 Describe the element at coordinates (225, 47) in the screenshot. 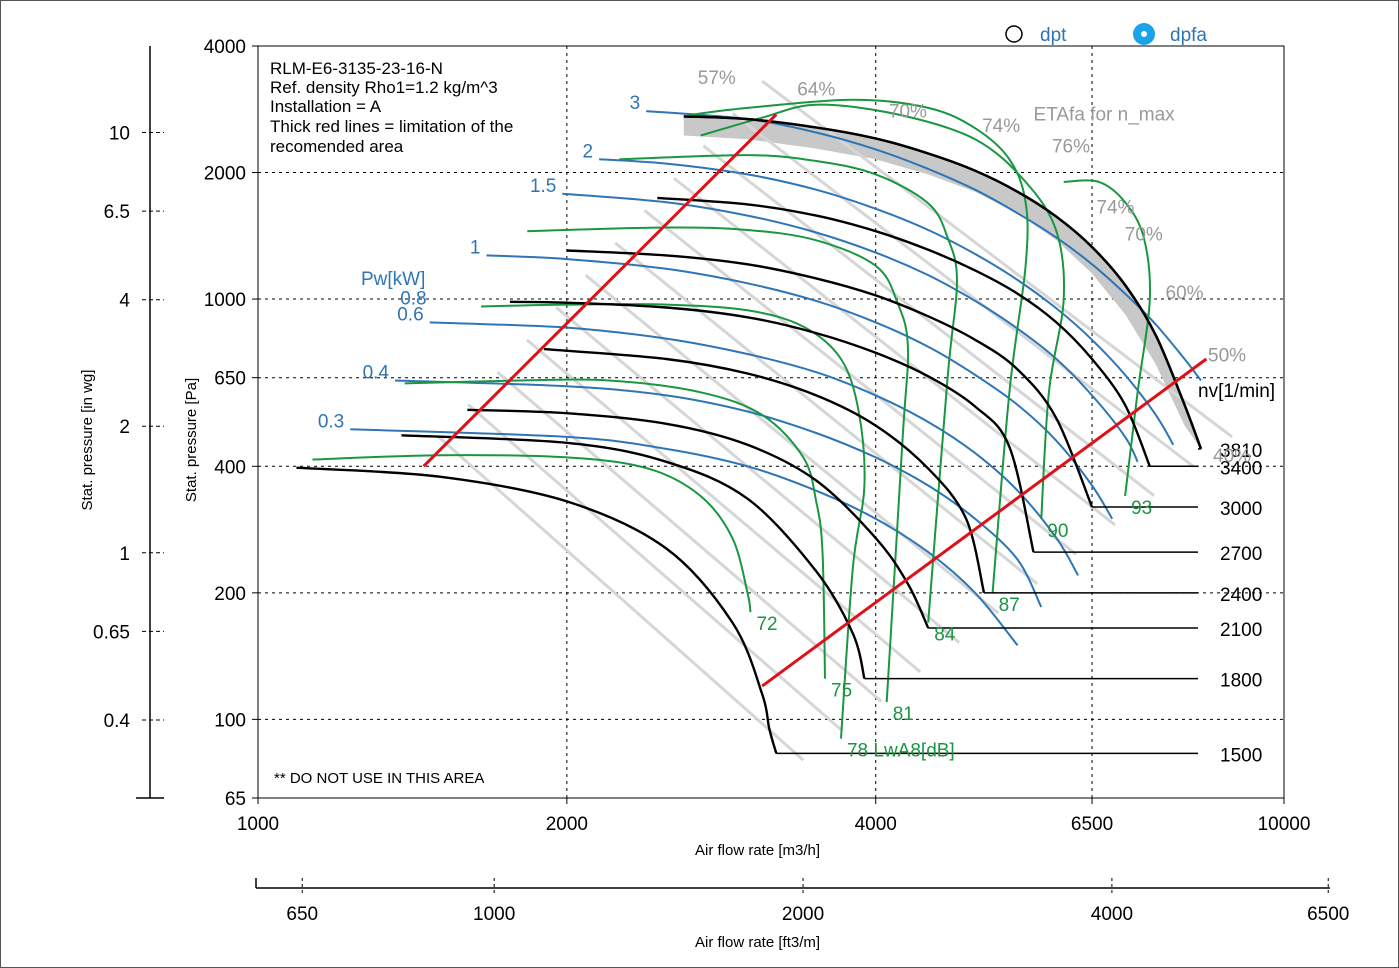

I see `y-tick-label: 4000` at that location.